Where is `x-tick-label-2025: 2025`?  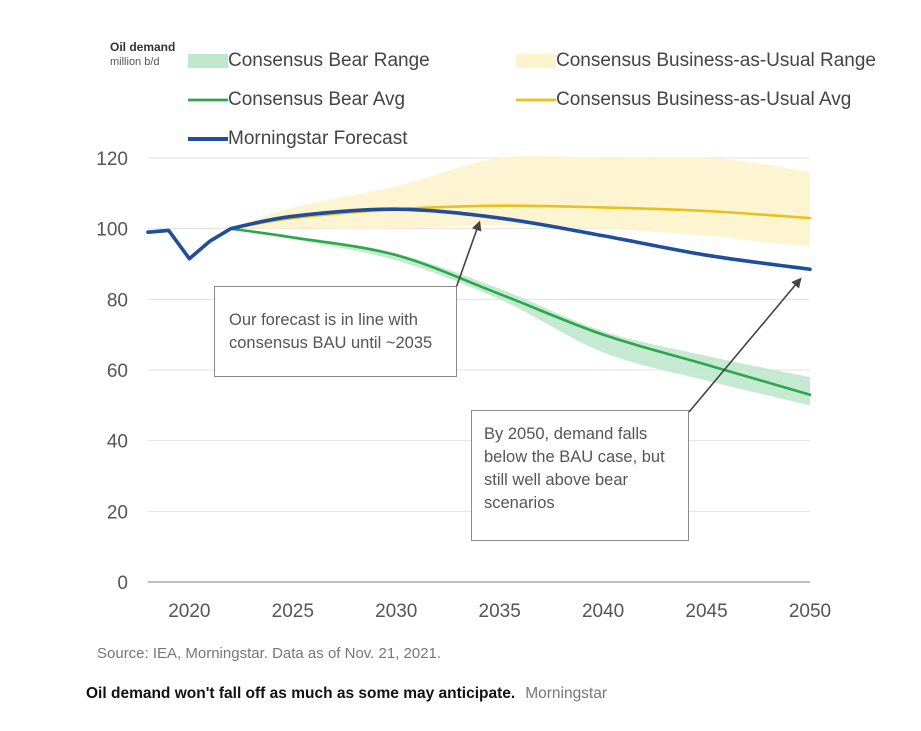
x-tick-label-2025: 2025 is located at coordinates (293, 611).